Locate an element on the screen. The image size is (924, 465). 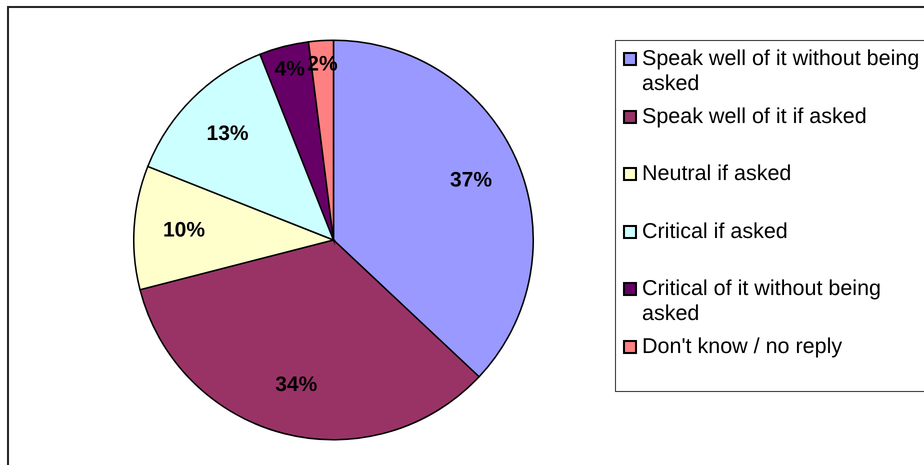
legend-label: Don't know / no reply is located at coordinates (743, 346).